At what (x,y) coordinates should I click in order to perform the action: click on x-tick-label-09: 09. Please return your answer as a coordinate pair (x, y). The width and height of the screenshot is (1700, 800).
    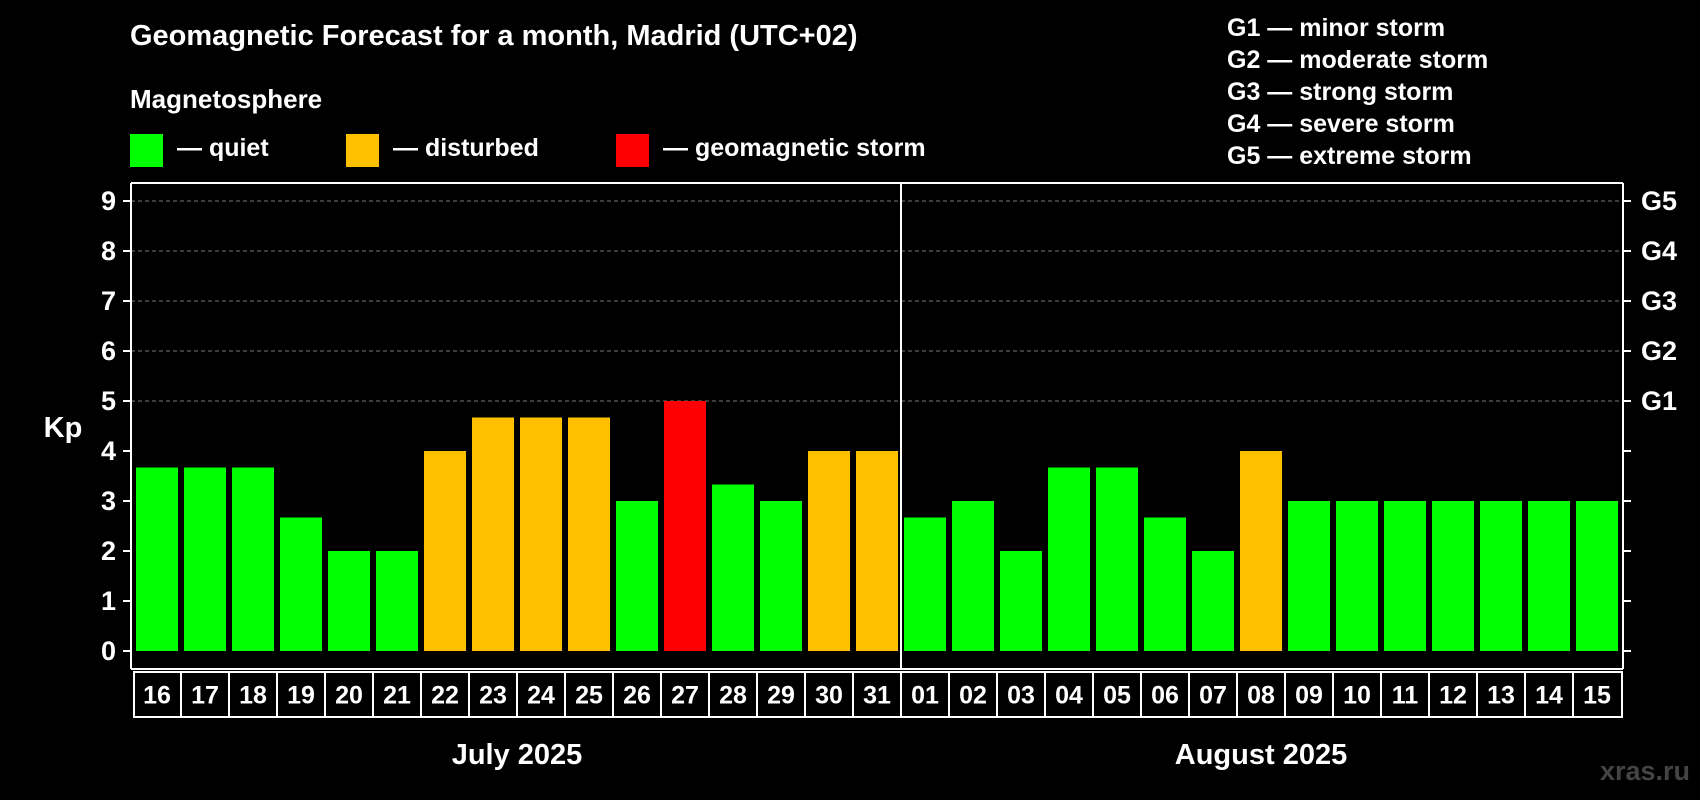
    Looking at the image, I should click on (1309, 696).